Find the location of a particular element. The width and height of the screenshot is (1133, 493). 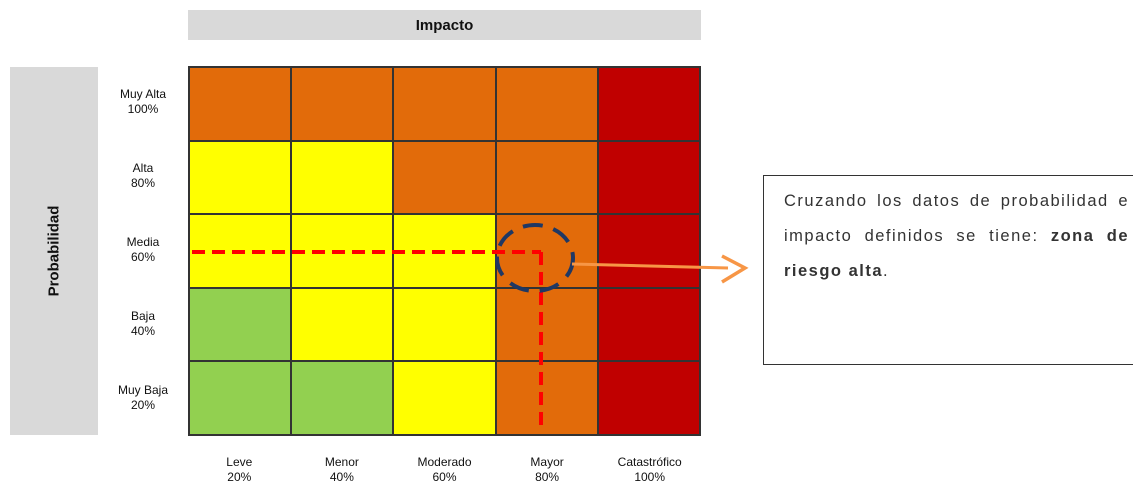

row-label: Baja 40% is located at coordinates (143, 324).